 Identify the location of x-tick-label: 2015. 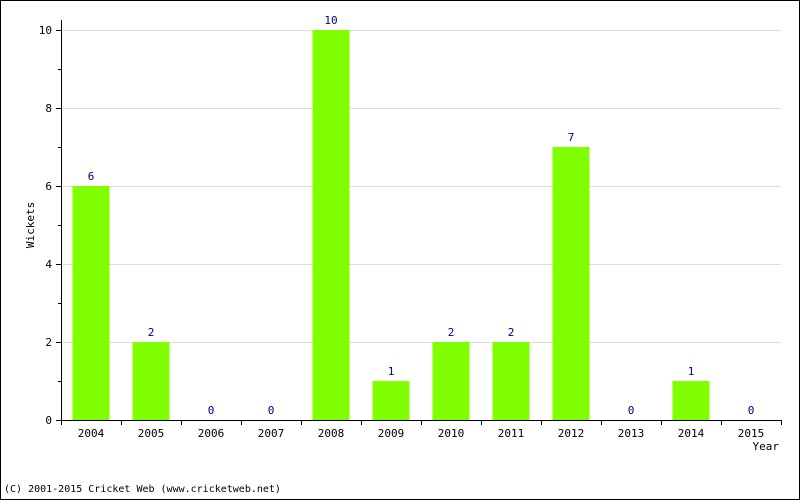
(751, 433).